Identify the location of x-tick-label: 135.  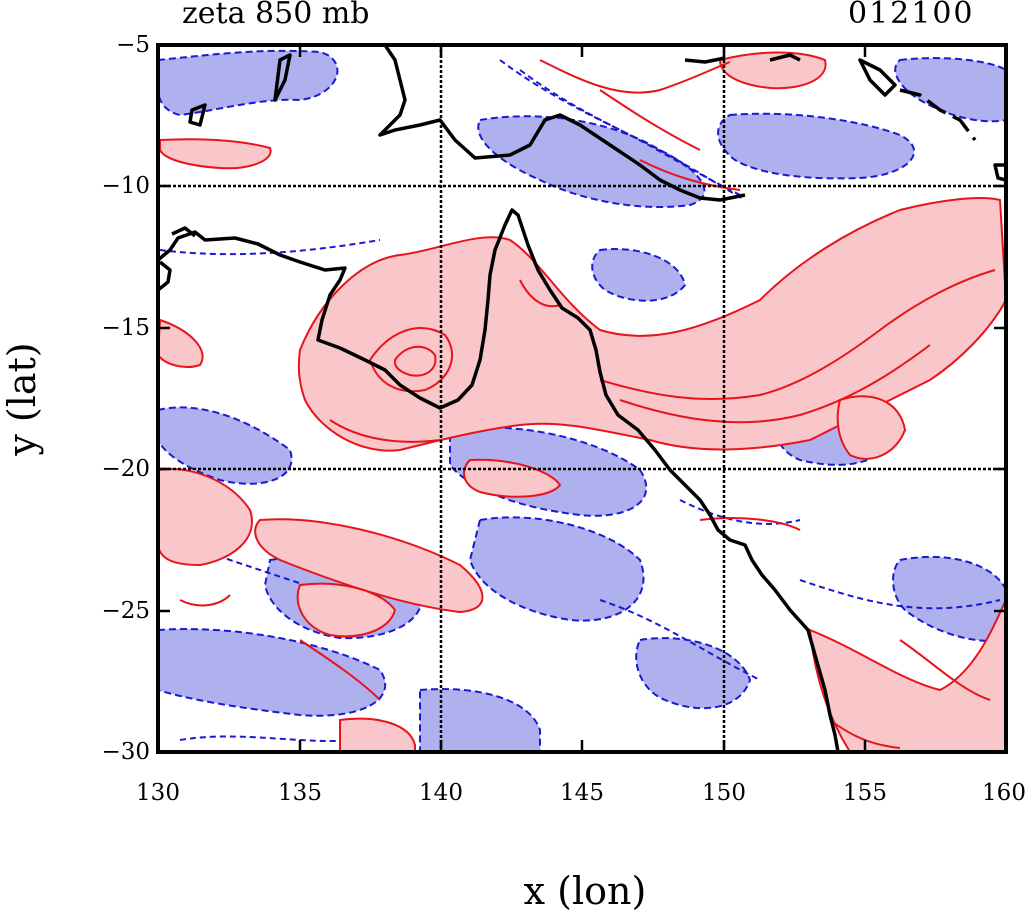
(300, 793).